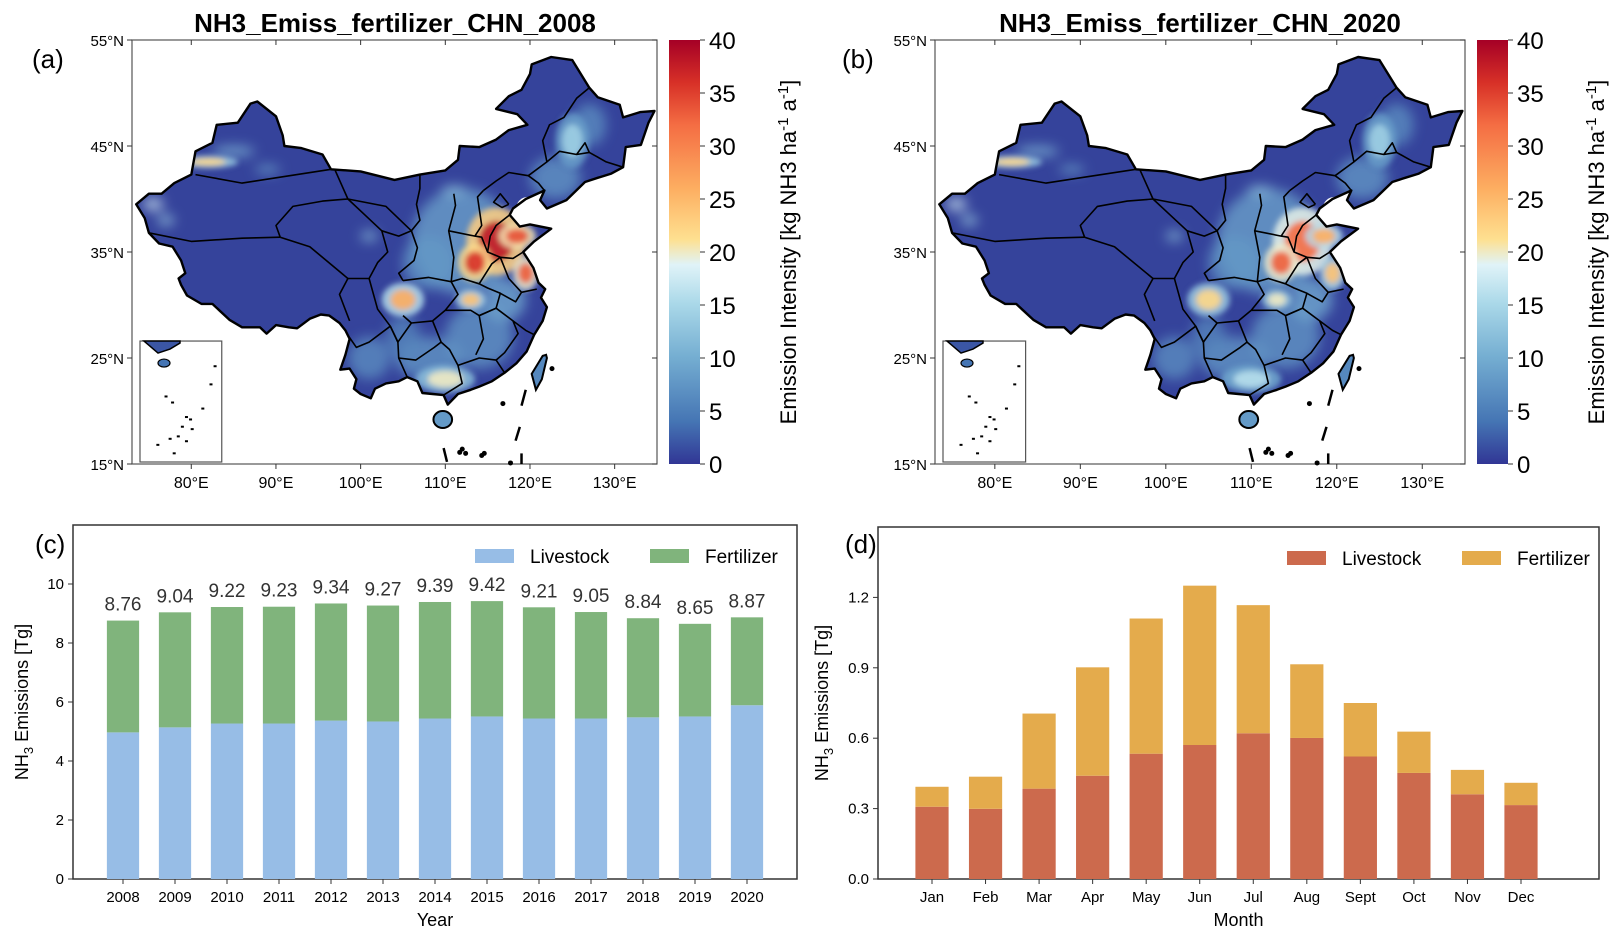 The width and height of the screenshot is (1615, 935). Describe the element at coordinates (861, 544) in the screenshot. I see `panel-label-d: (d)` at that location.